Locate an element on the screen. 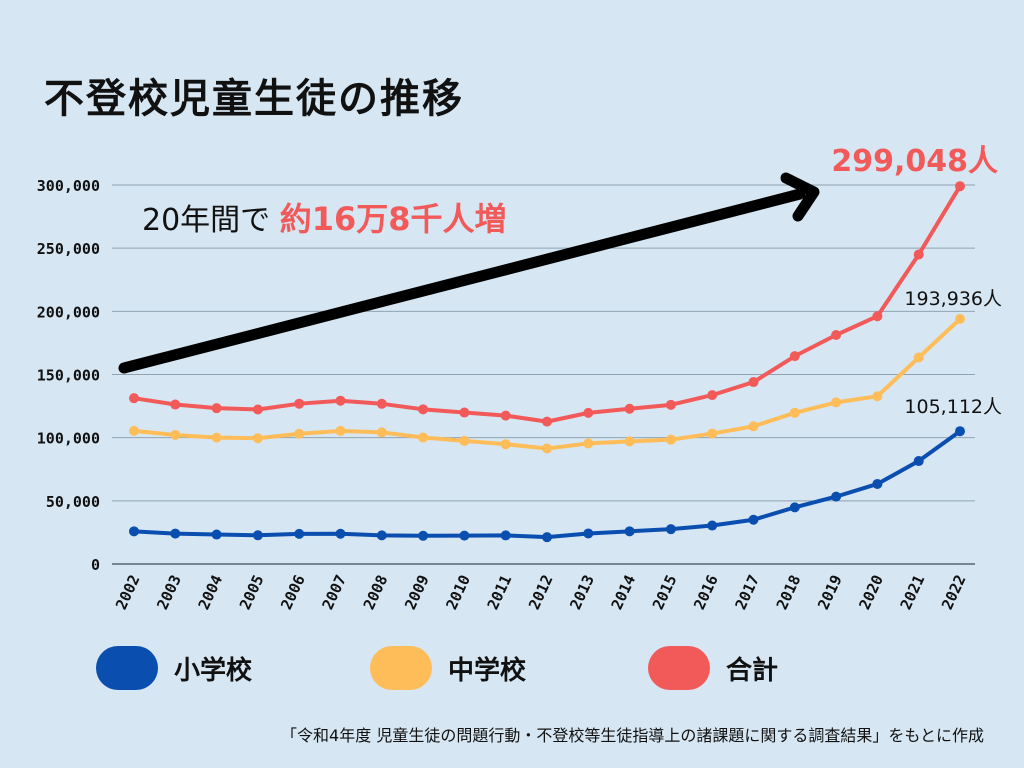 The image size is (1024, 768). point-total-2018 is located at coordinates (794, 356).